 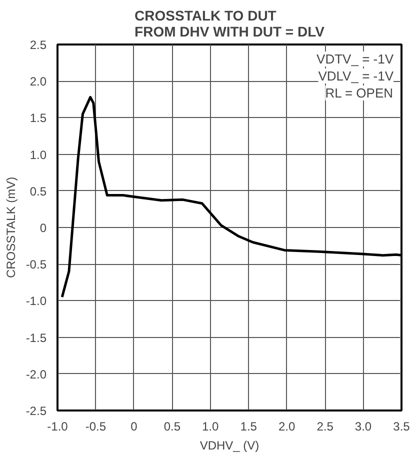 I want to click on y-tick-label: 0, so click(x=43, y=228).